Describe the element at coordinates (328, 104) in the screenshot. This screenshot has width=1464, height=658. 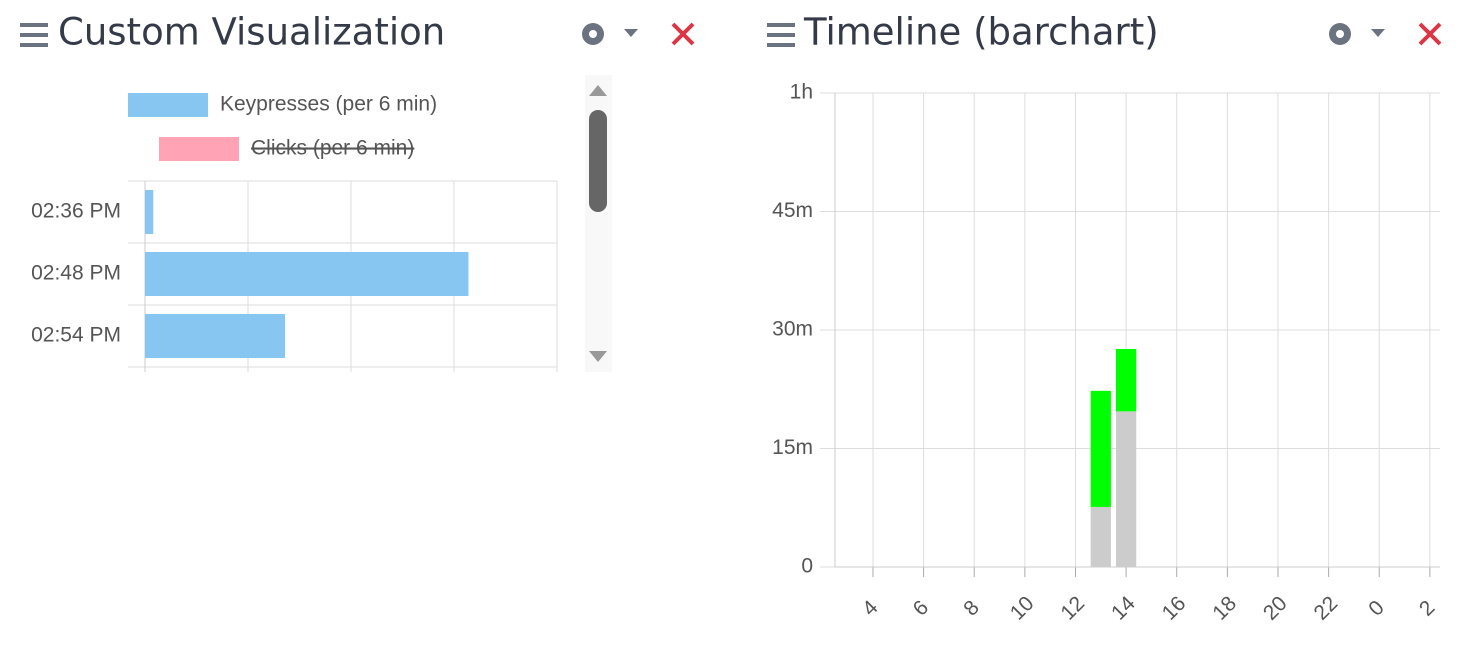
I see `legend-label: Keypresses (per 6 min)` at that location.